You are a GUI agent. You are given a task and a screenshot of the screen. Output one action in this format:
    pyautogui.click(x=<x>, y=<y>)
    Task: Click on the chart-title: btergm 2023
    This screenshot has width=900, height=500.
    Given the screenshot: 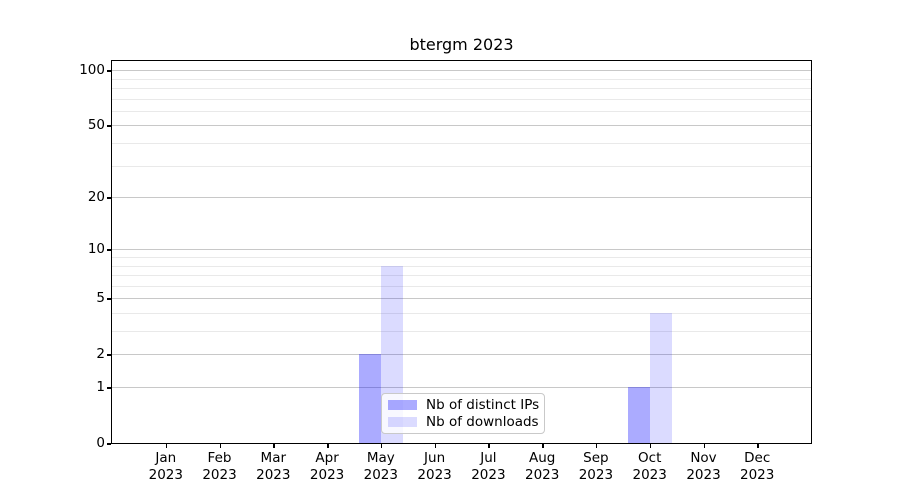 What is the action you would take?
    pyautogui.click(x=461, y=44)
    